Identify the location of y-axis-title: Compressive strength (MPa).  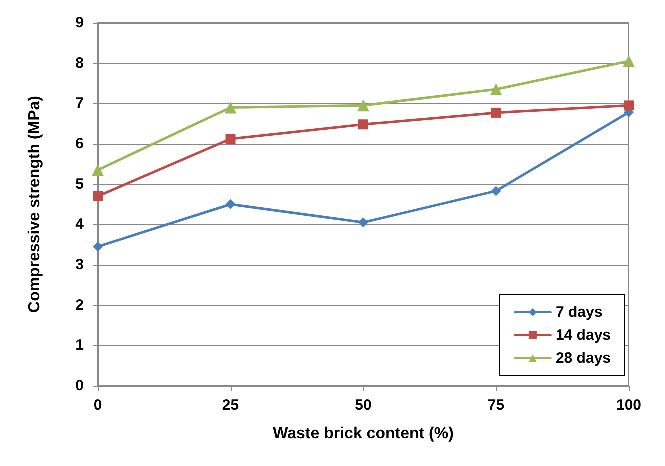
(35, 204).